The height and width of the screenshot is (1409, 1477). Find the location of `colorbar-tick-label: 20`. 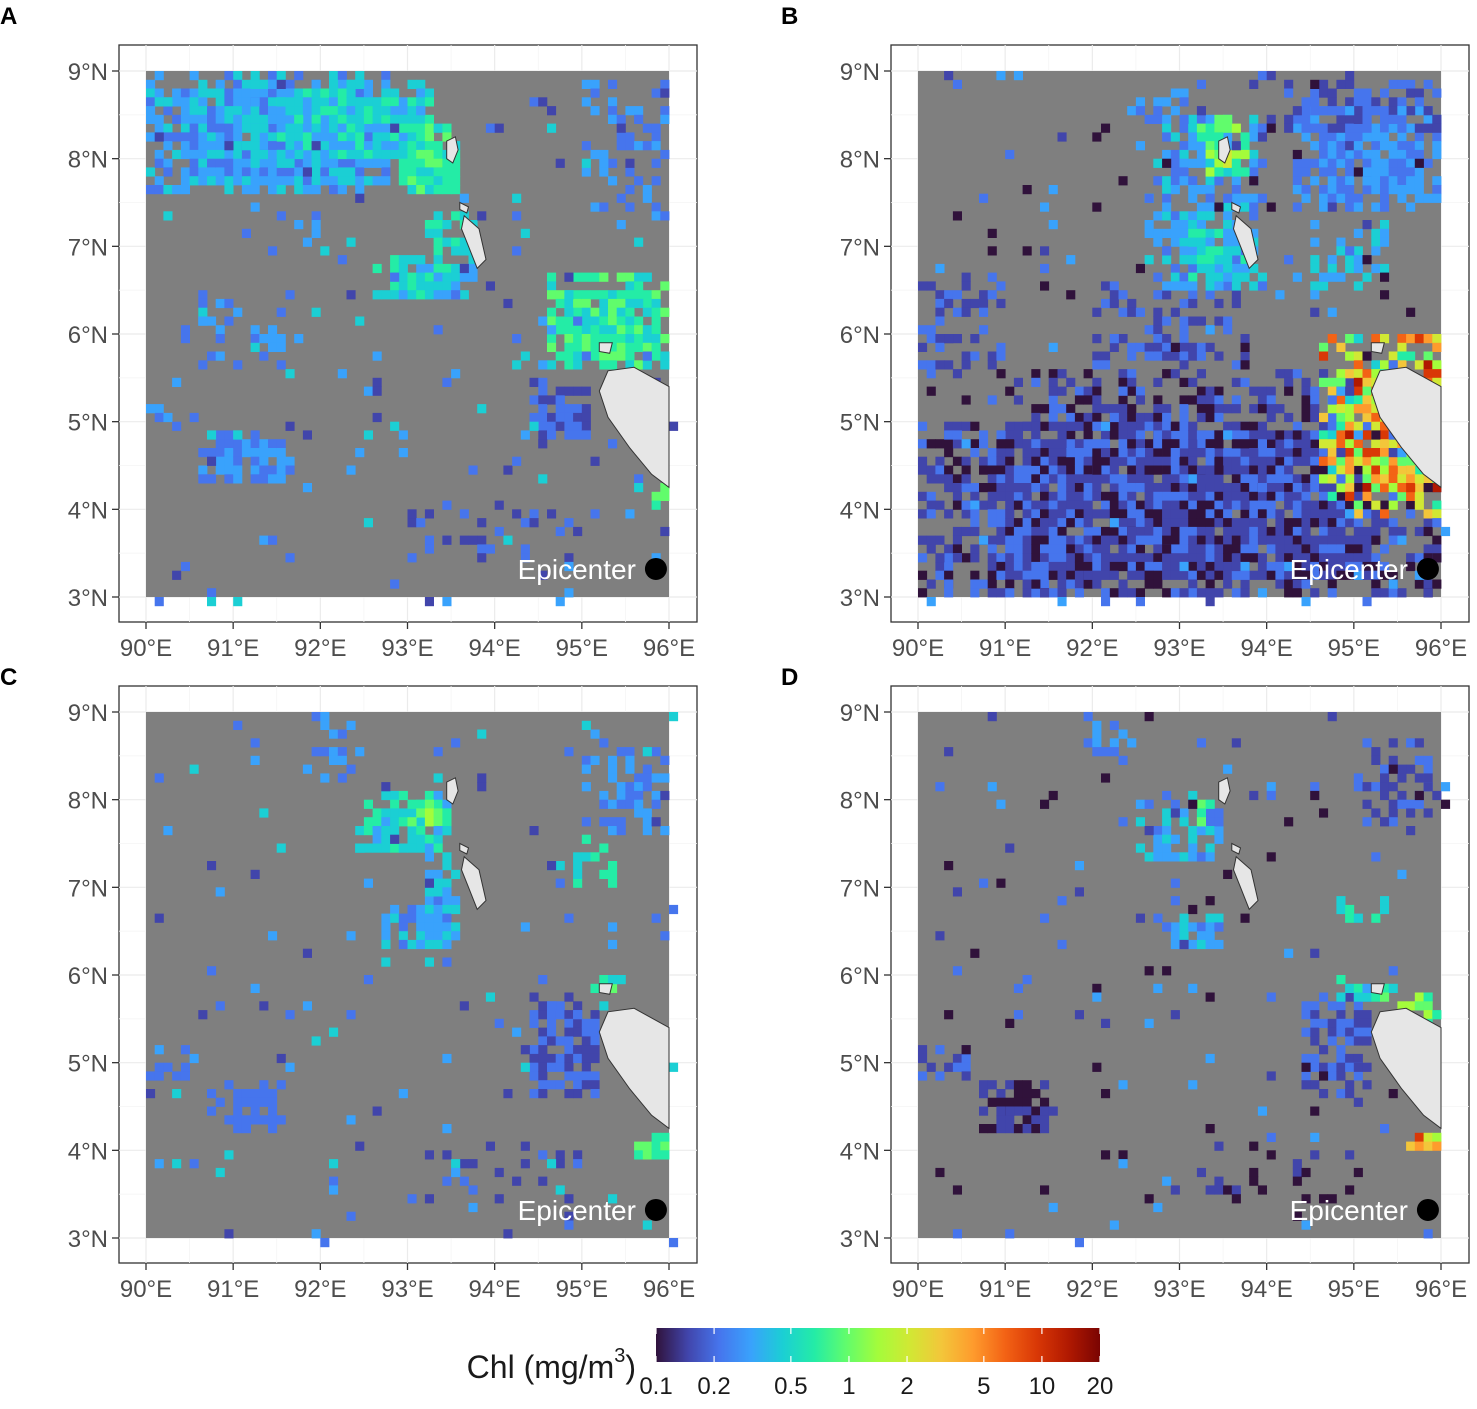

colorbar-tick-label: 20 is located at coordinates (1100, 1386).